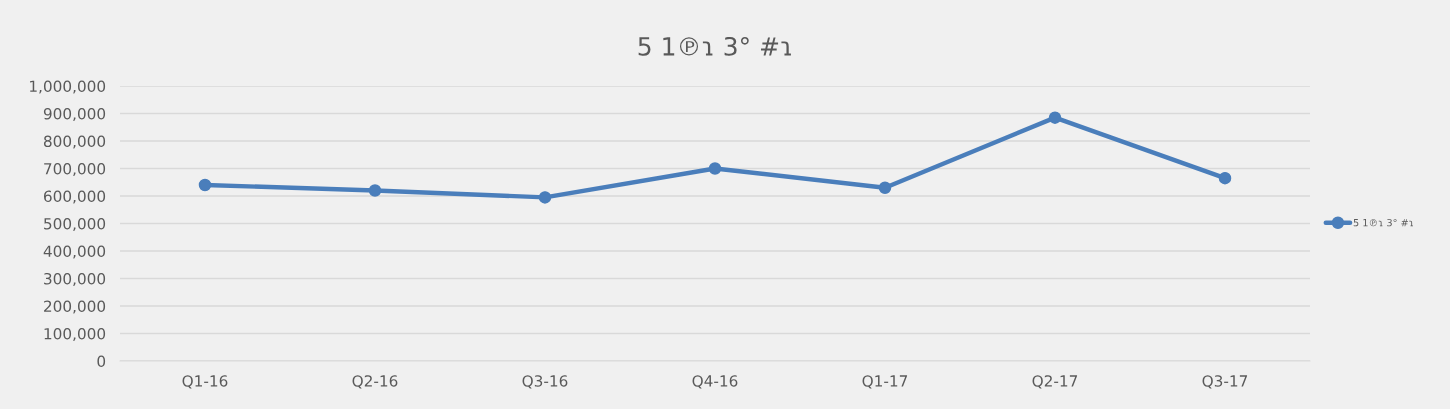  What do you see at coordinates (75, 197) in the screenshot?
I see `y-tick-label: 600,000` at bounding box center [75, 197].